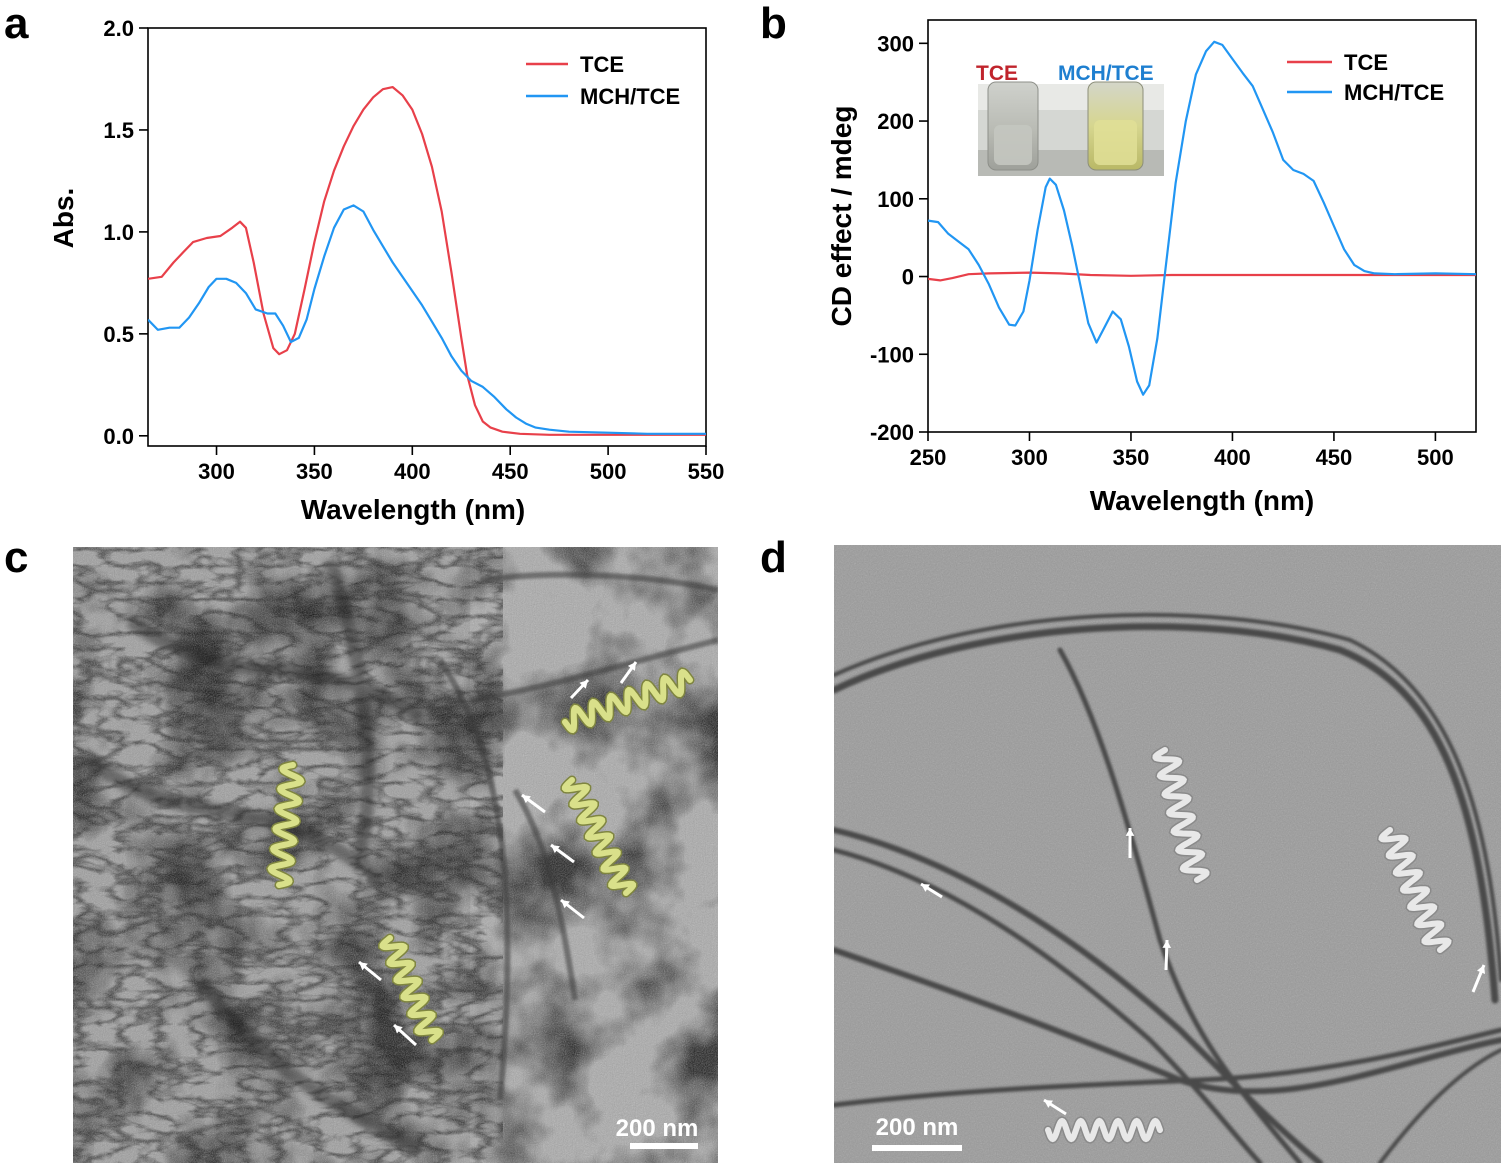 Image resolution: width=1503 pixels, height=1166 pixels. I want to click on chart-b-ytick-label: -100, so click(892, 354).